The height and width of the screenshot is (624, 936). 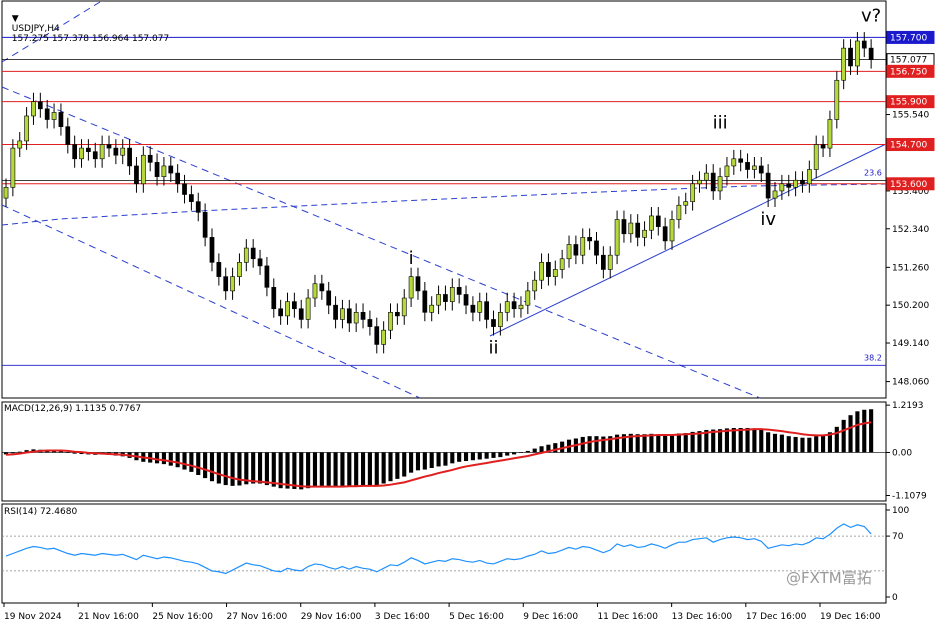 What do you see at coordinates (902, 453) in the screenshot?
I see `macd-tick-label: 0.00` at bounding box center [902, 453].